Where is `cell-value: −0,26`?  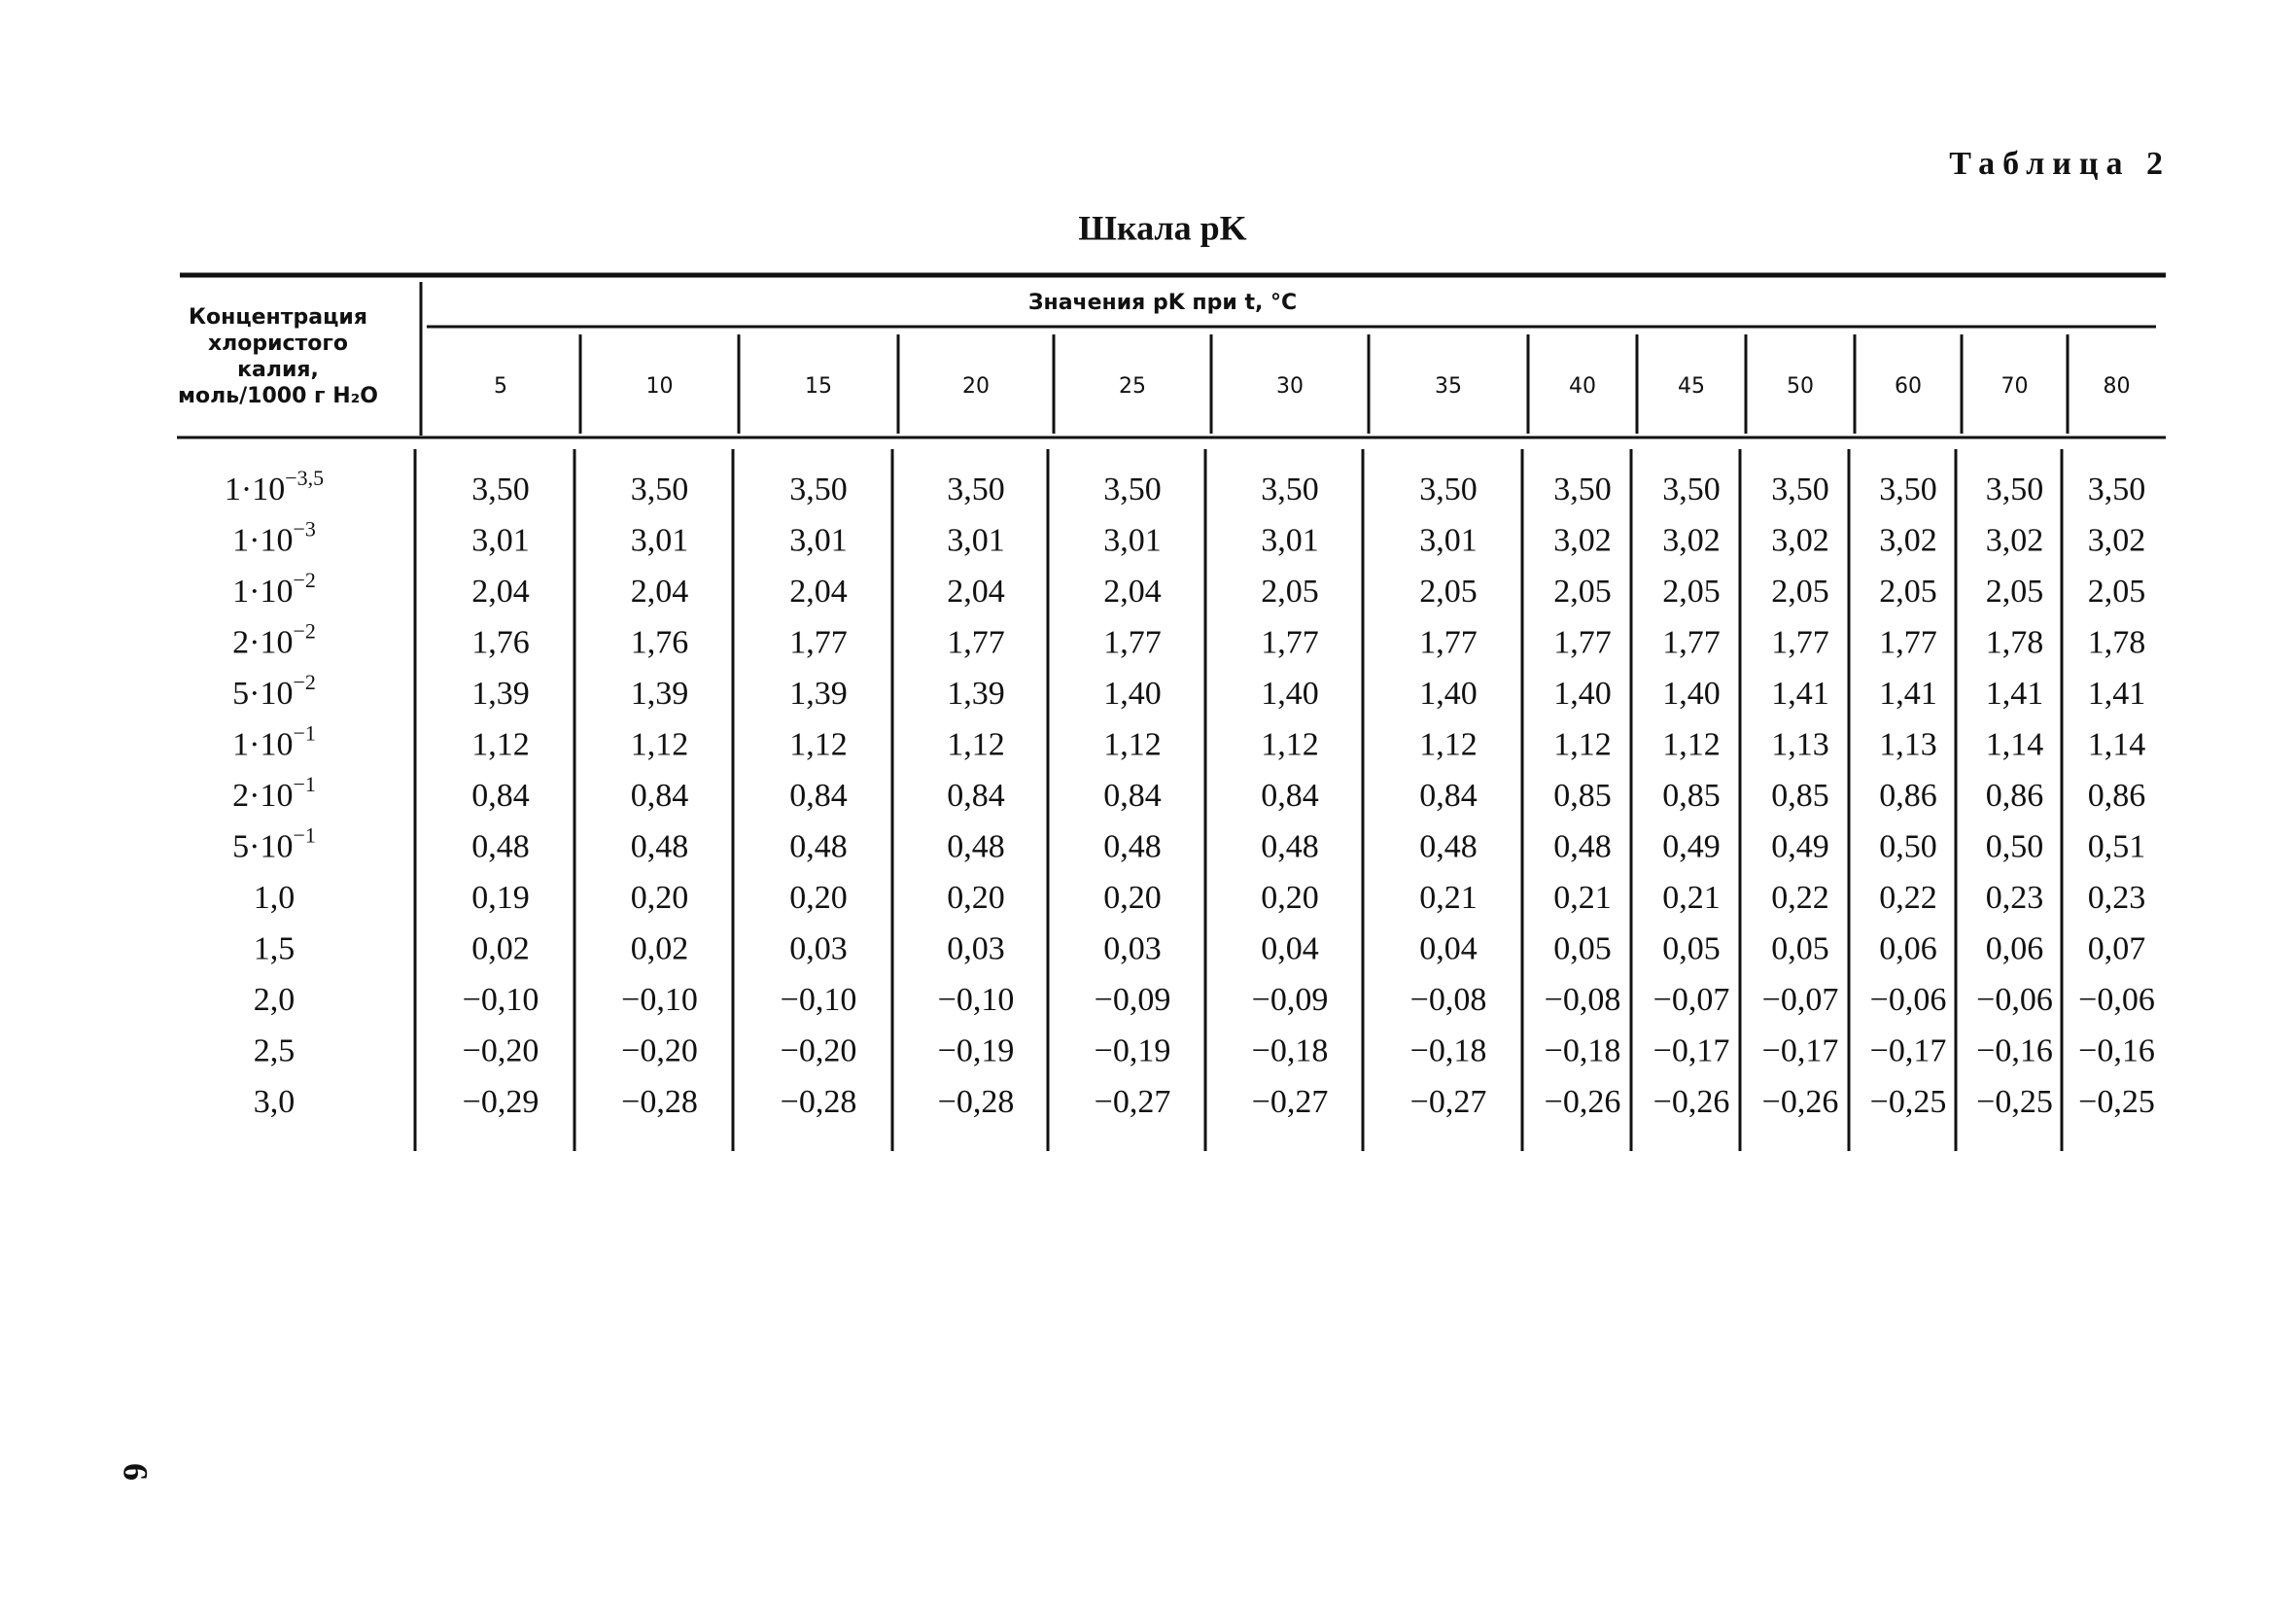
cell-value: −0,26 is located at coordinates (1691, 1102).